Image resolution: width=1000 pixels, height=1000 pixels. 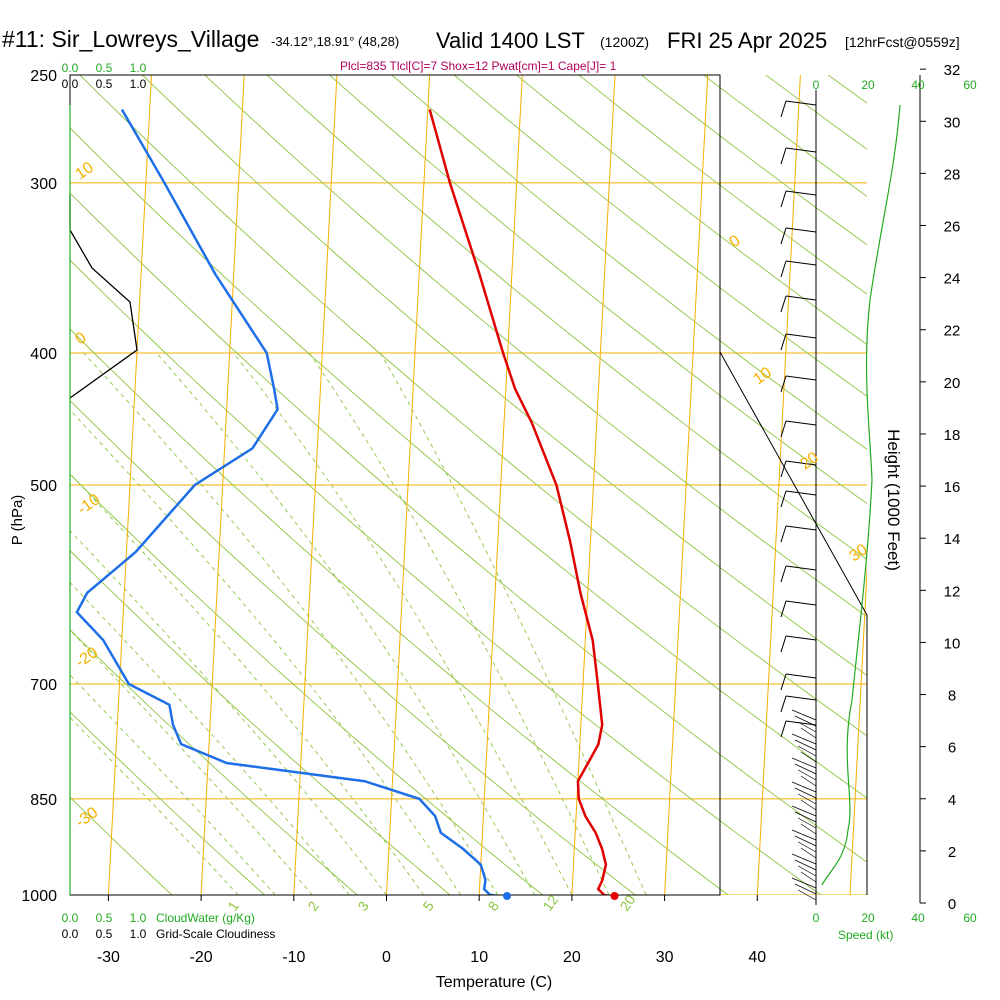 I want to click on cloudiness-scale-bottom: 0.5, so click(x=104, y=934).